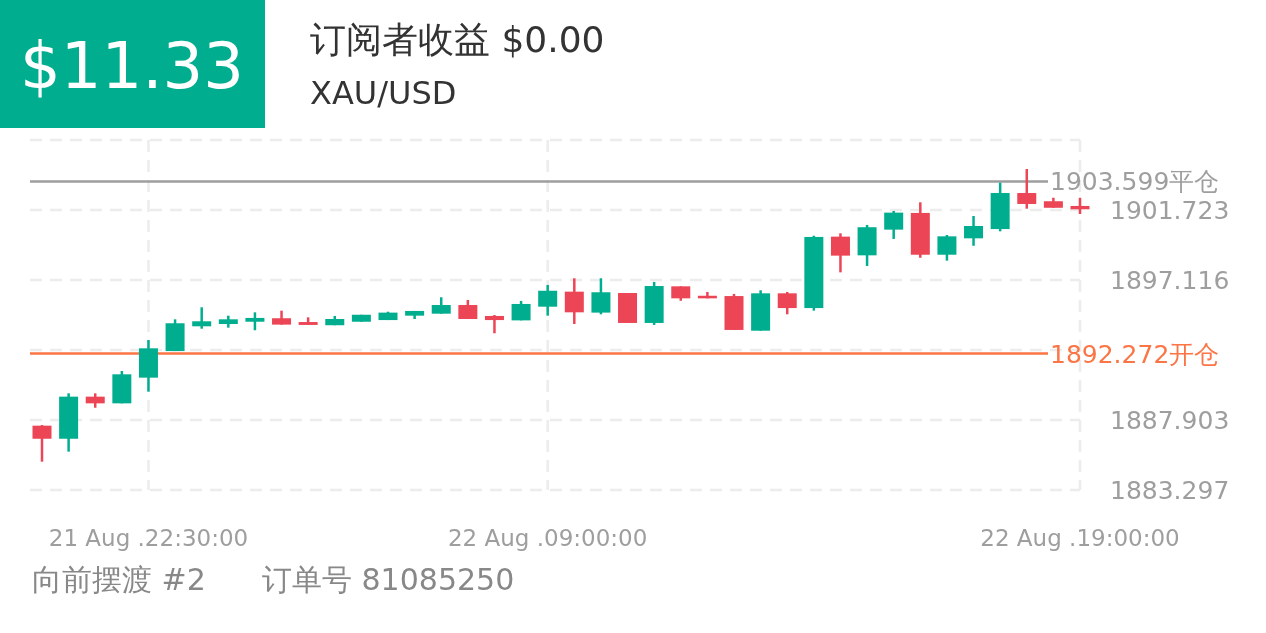 The image size is (1266, 633). Describe the element at coordinates (1170, 490) in the screenshot. I see `y-tick-label: 1883.297` at that location.